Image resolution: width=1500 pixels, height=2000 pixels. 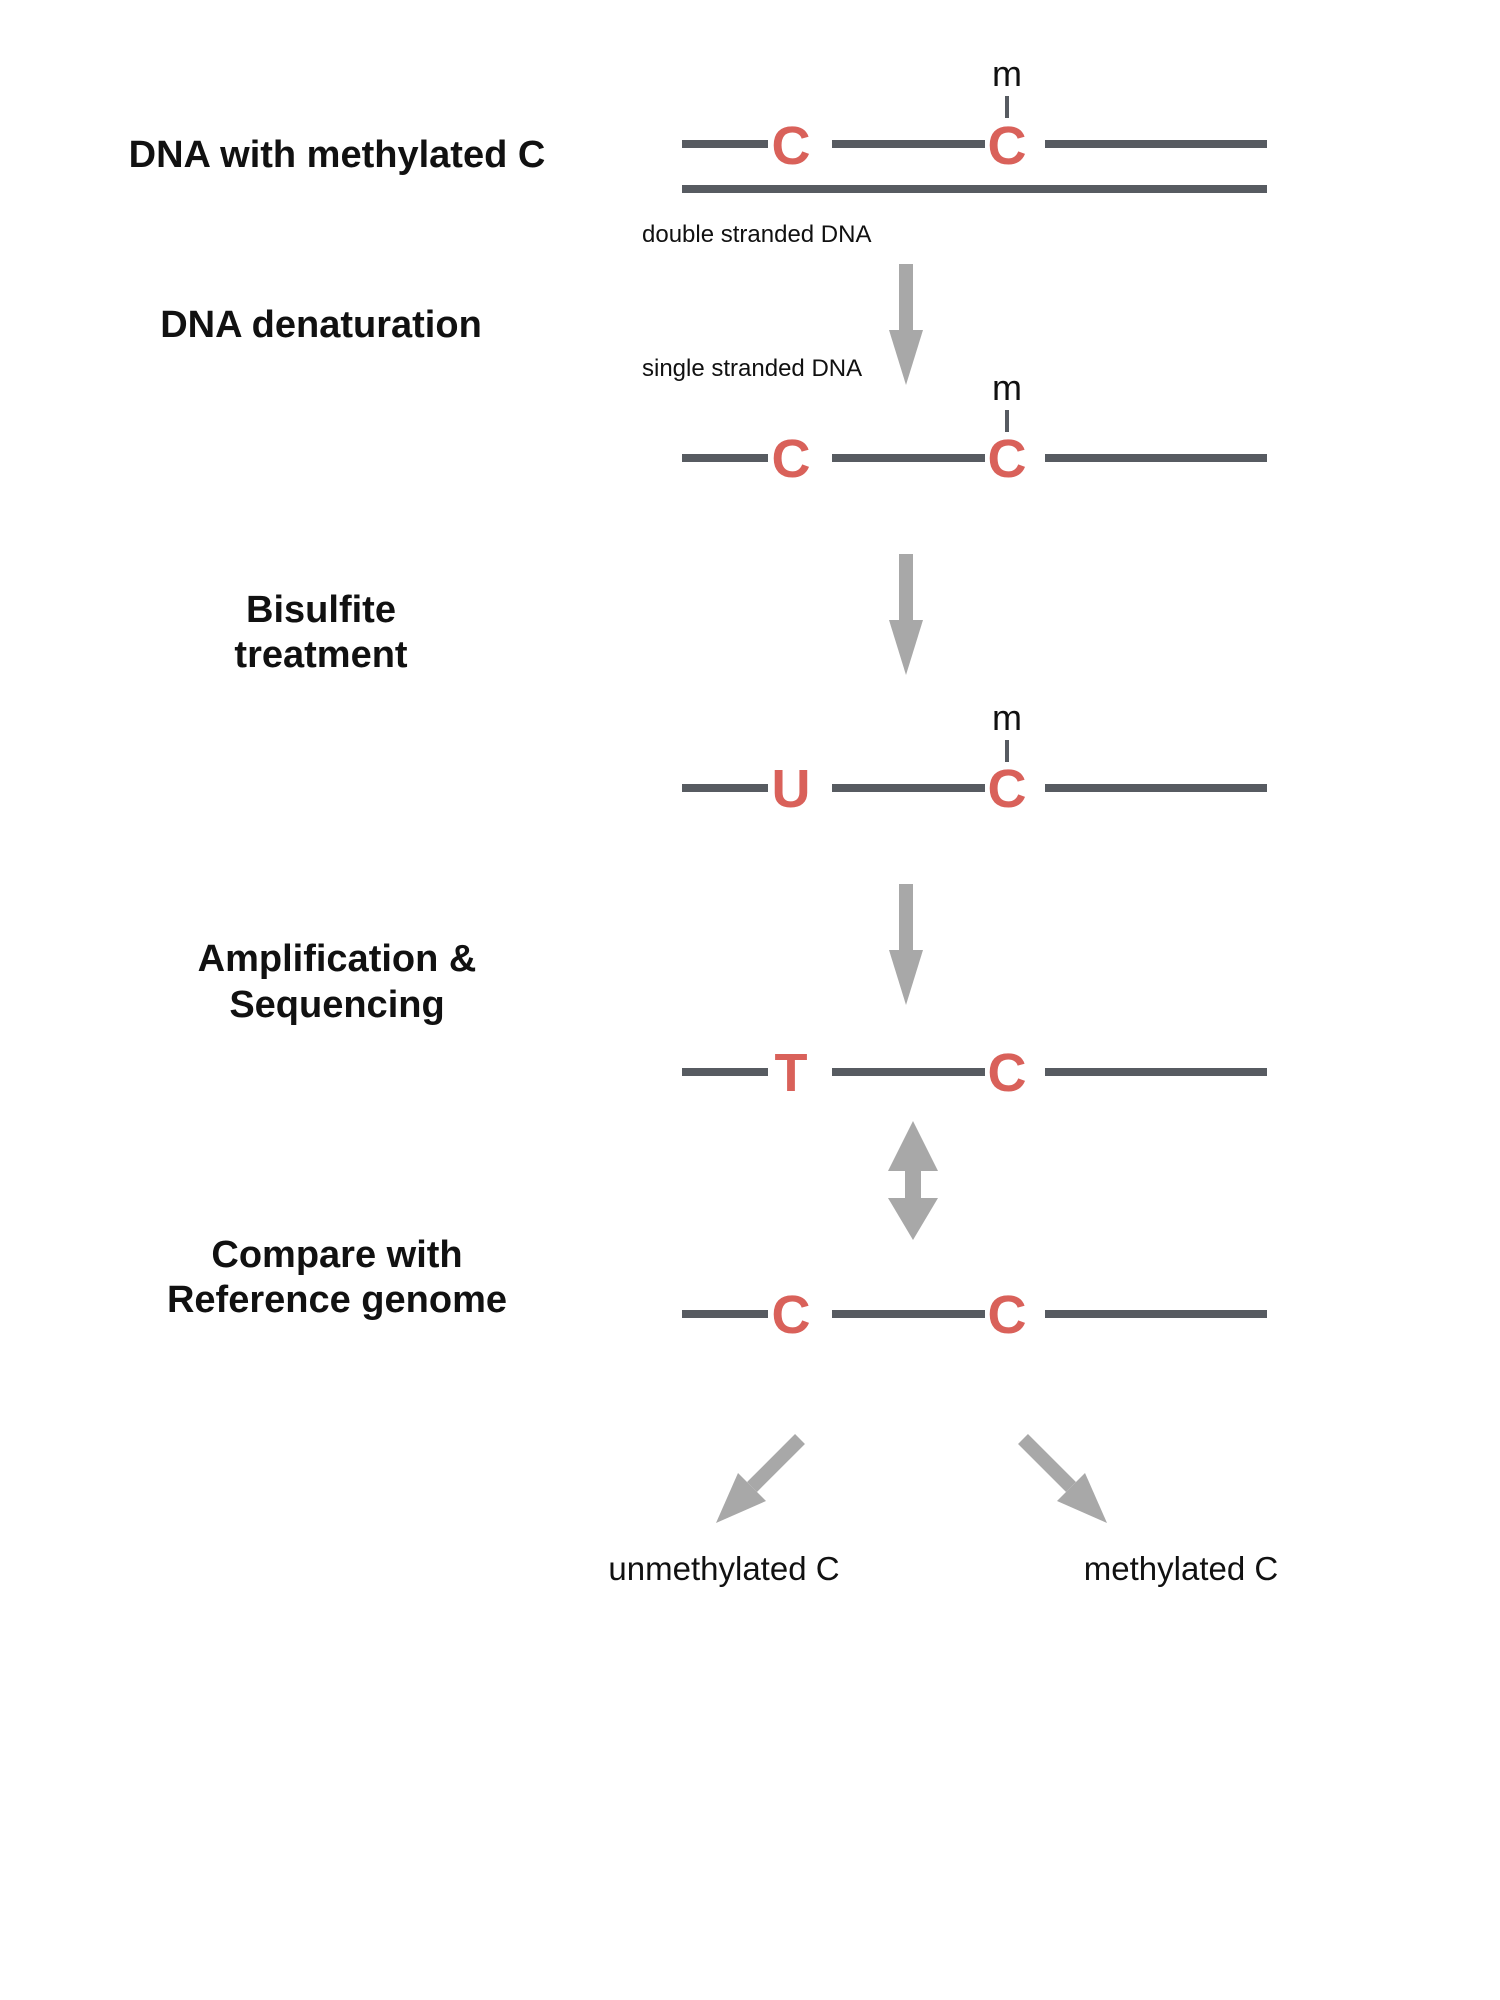 What do you see at coordinates (1181, 1568) in the screenshot?
I see `outcome-methylated: methylated C` at bounding box center [1181, 1568].